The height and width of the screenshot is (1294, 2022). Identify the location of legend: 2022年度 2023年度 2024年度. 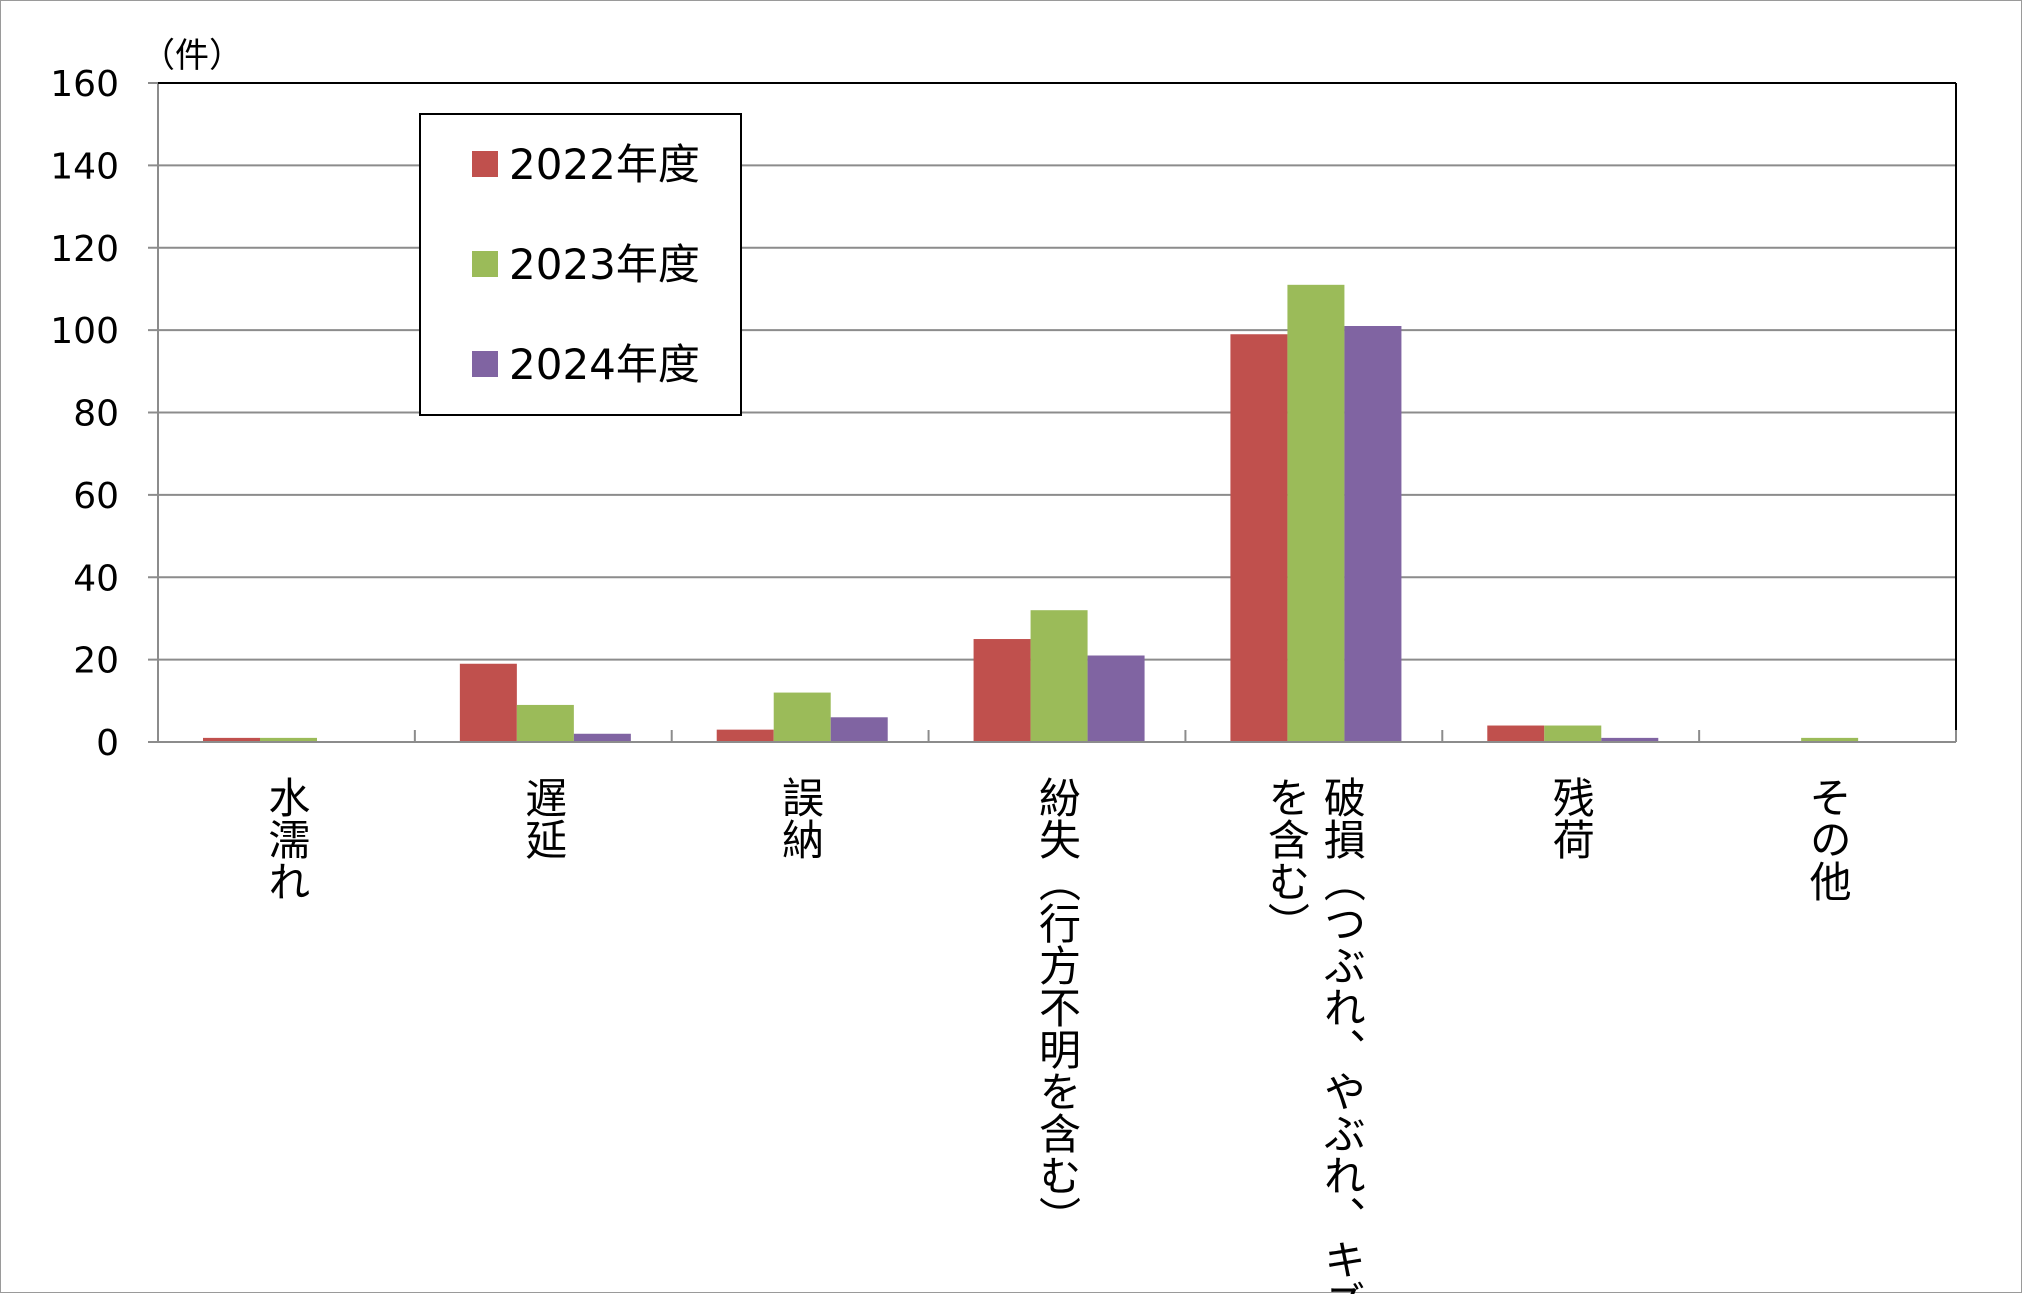
(580, 264).